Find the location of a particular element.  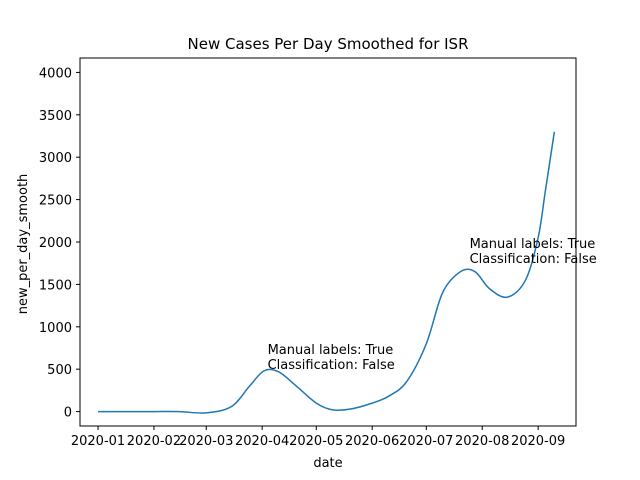

y-tick-label-8: 4000 is located at coordinates (55, 73).